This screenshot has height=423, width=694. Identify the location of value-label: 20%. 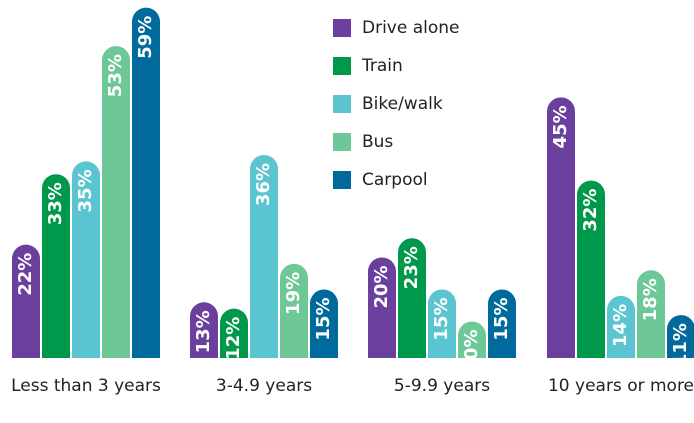
(381, 286).